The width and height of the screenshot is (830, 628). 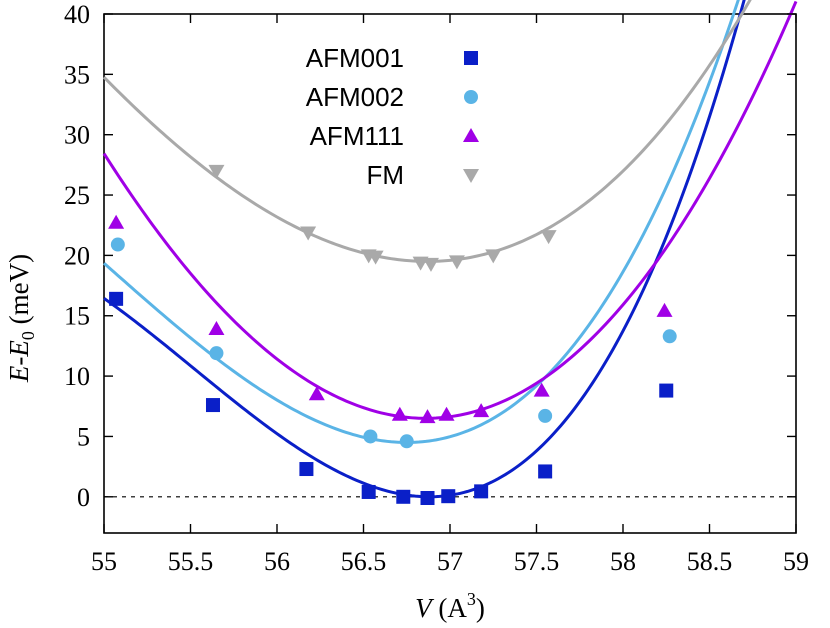 What do you see at coordinates (471, 97) in the screenshot?
I see `legend-marker-afm002` at bounding box center [471, 97].